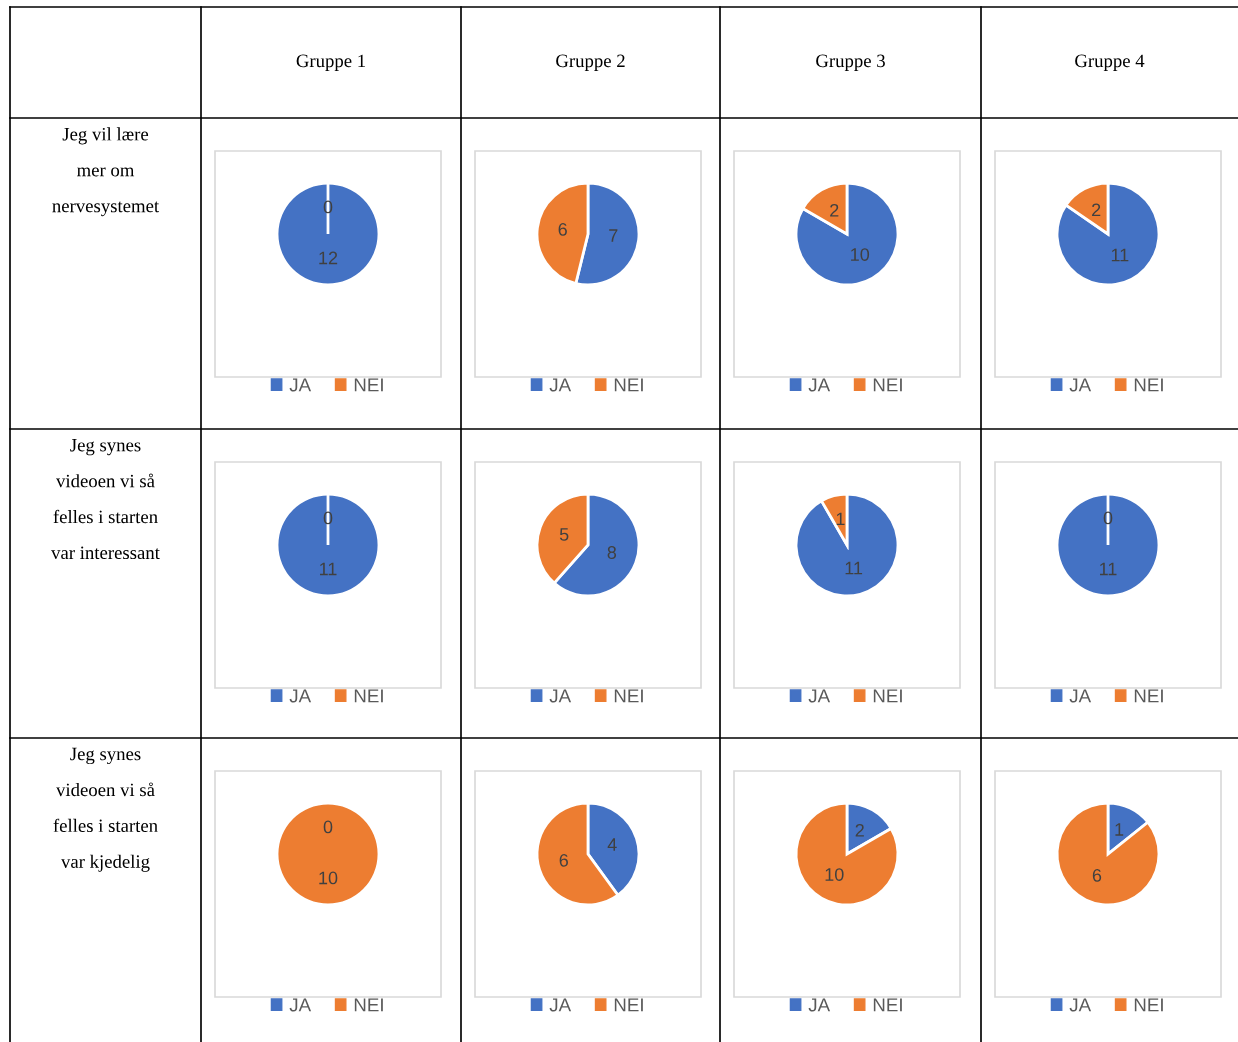 The image size is (1238, 1042). I want to click on text: Gruppe 1, so click(331, 62).